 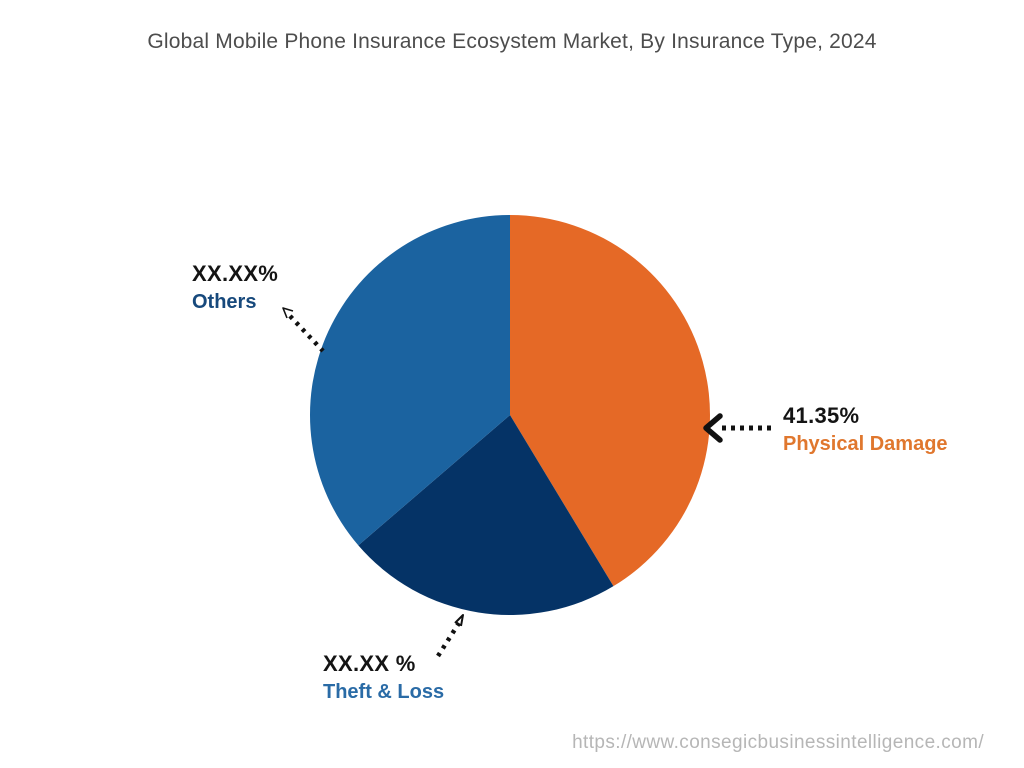 I want to click on physical-damage-name: Physical Damage, so click(x=865, y=444).